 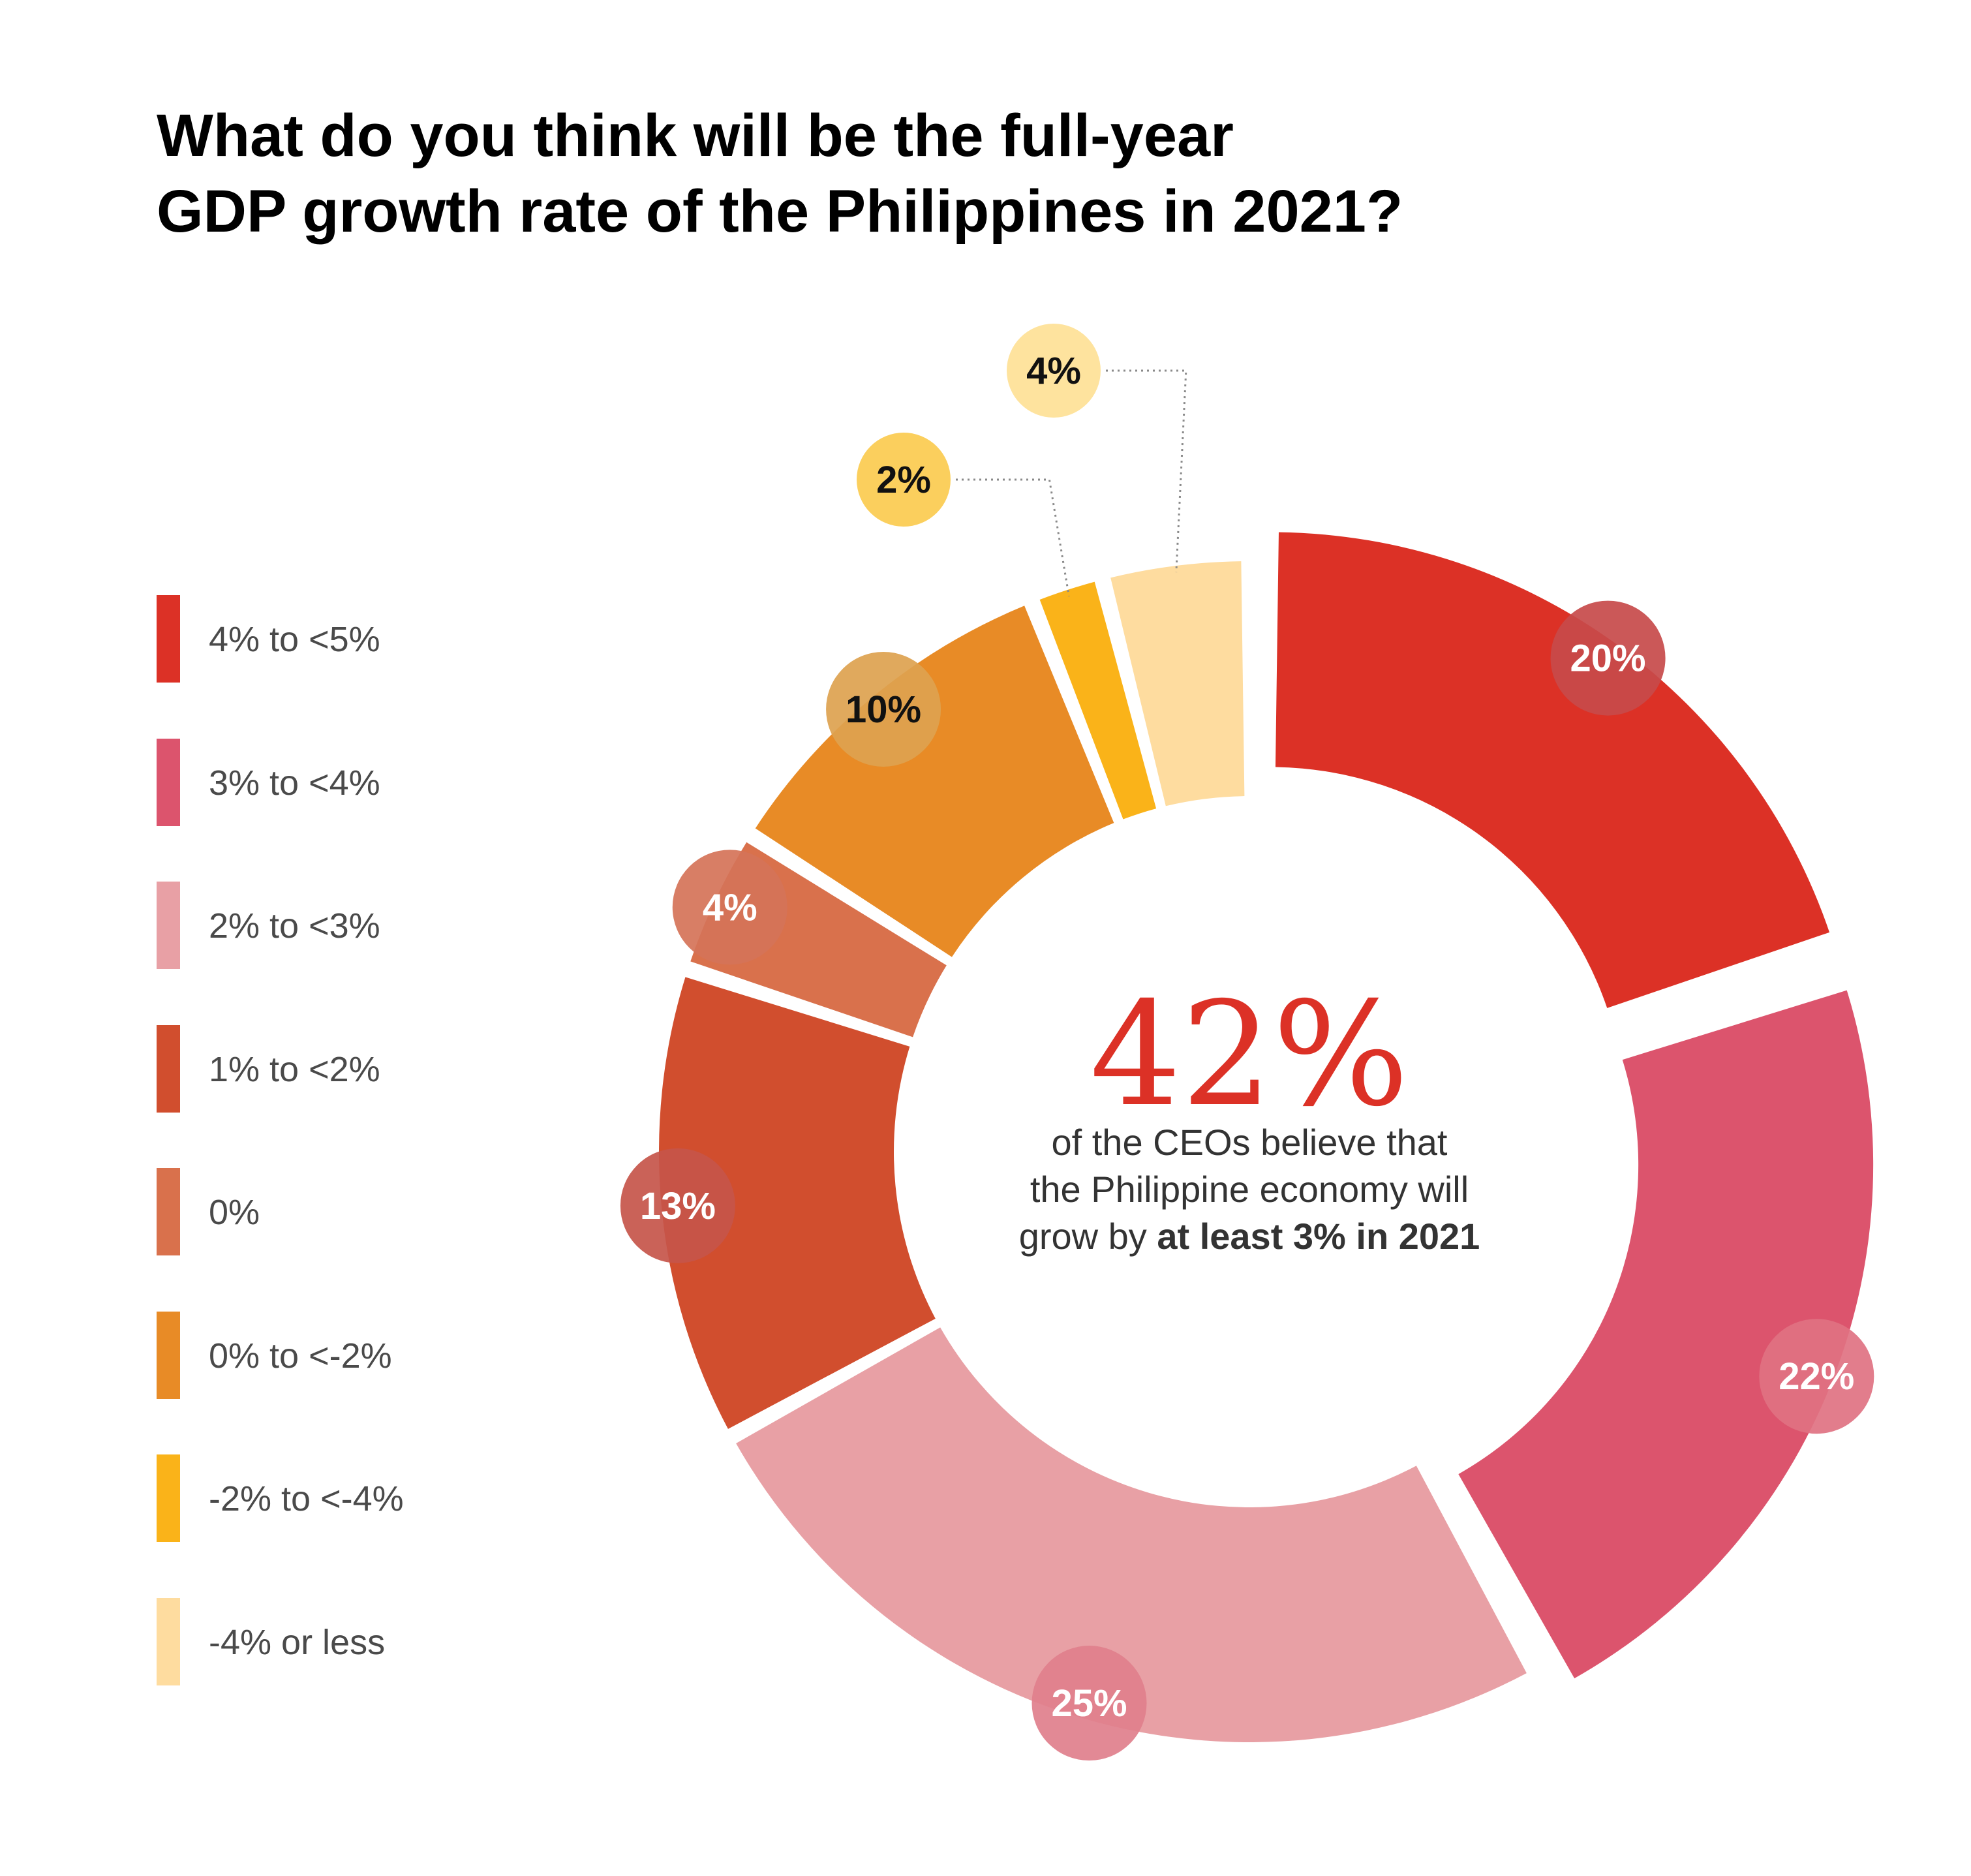 What do you see at coordinates (1071, 483) in the screenshot?
I see `leader-lines` at bounding box center [1071, 483].